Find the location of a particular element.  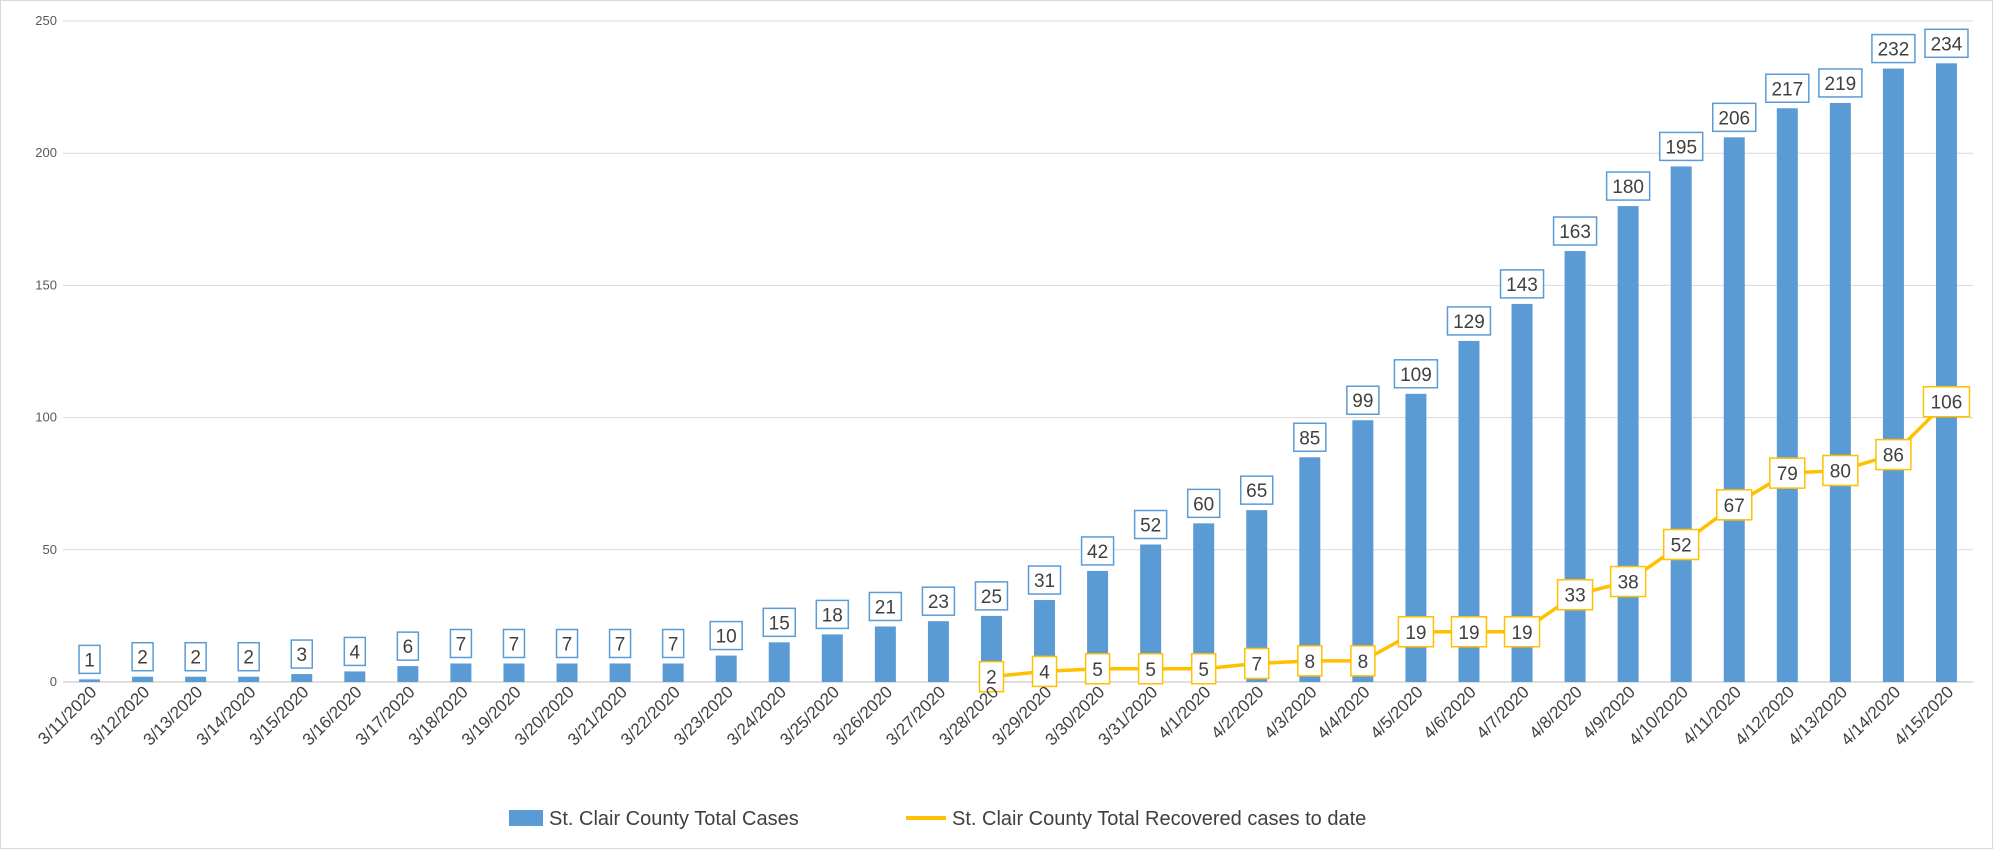

bar-data-label: 109 is located at coordinates (1416, 375).